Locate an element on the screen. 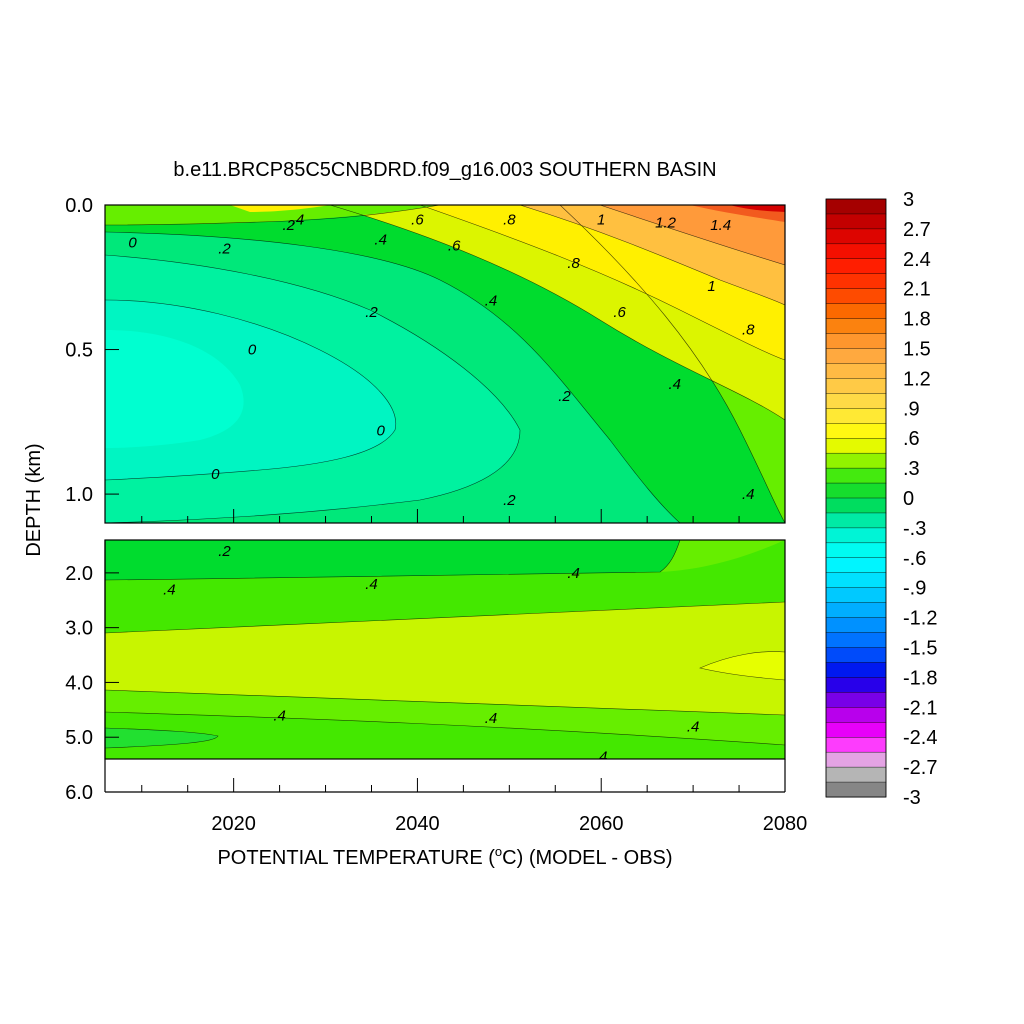  y-tick-label: 3.0 is located at coordinates (79, 629).